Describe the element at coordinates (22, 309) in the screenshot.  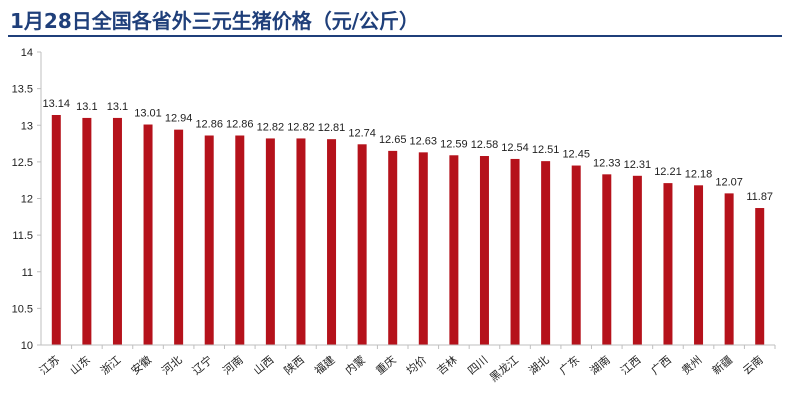
I see `y-tick-label: 10.5` at that location.